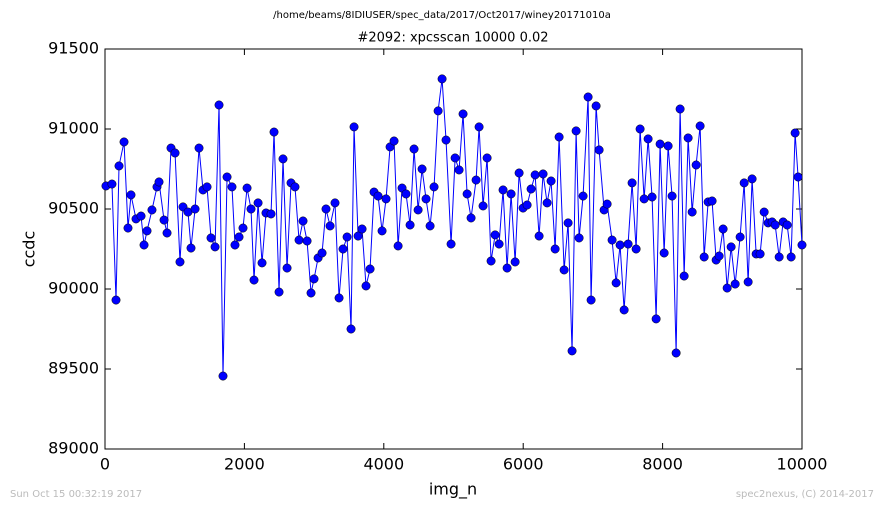  Describe the element at coordinates (453, 490) in the screenshot. I see `x-axis-label: img_n` at that location.